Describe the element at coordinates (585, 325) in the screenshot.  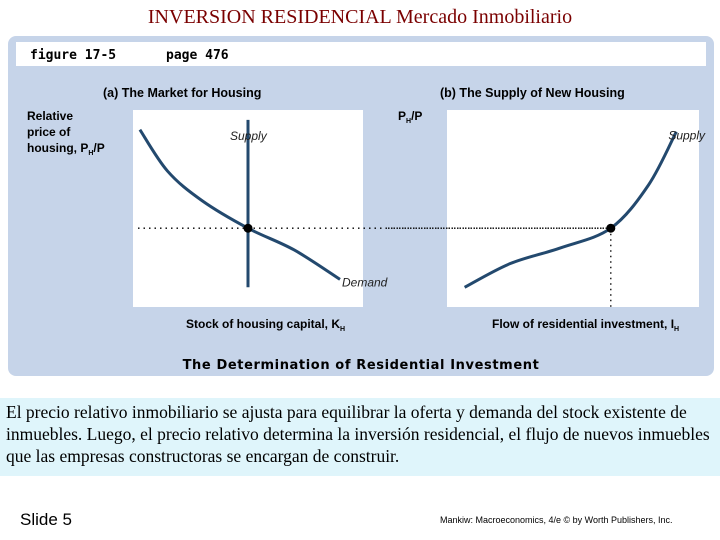
I see `panel-b-xlabel: Flow of residential investment, IH` at that location.